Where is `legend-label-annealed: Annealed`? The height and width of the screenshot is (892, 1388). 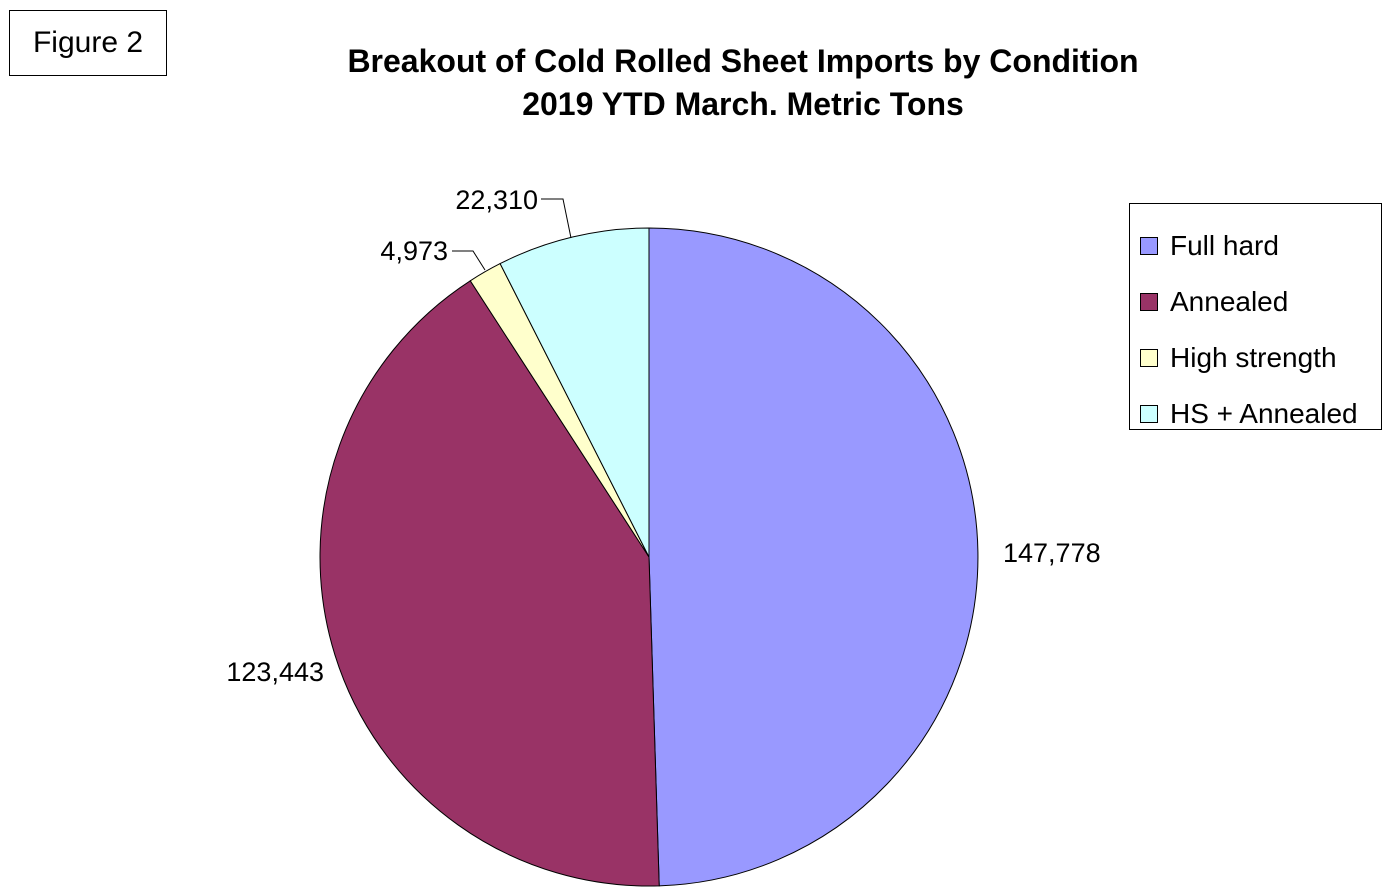
legend-label-annealed: Annealed is located at coordinates (1229, 301).